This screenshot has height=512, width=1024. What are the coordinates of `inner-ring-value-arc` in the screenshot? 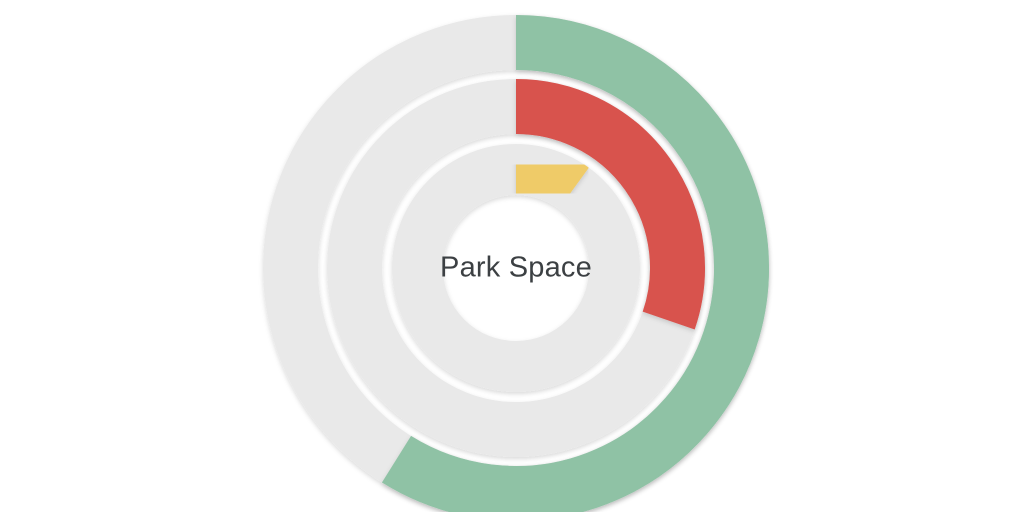 It's located at (552, 177).